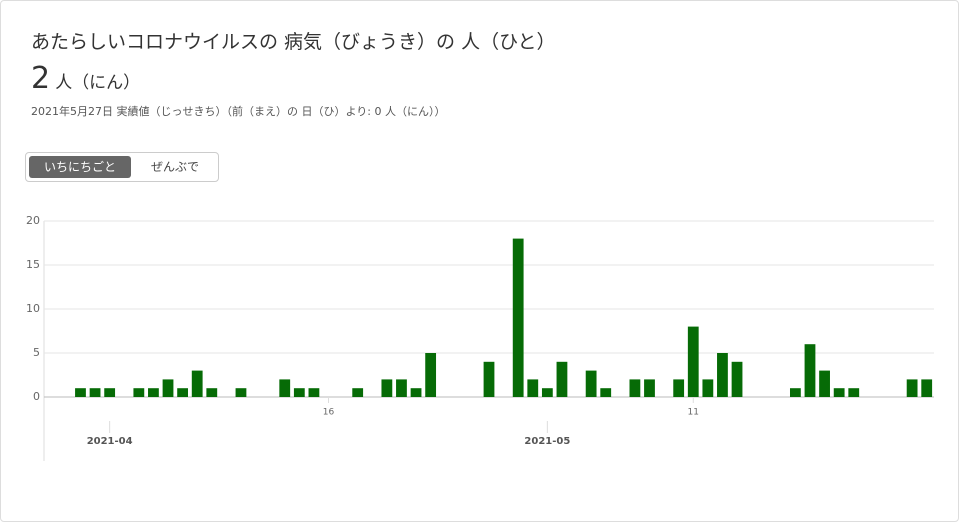 The width and height of the screenshot is (959, 522). I want to click on count-row: 2 人（にん）, so click(85, 78).